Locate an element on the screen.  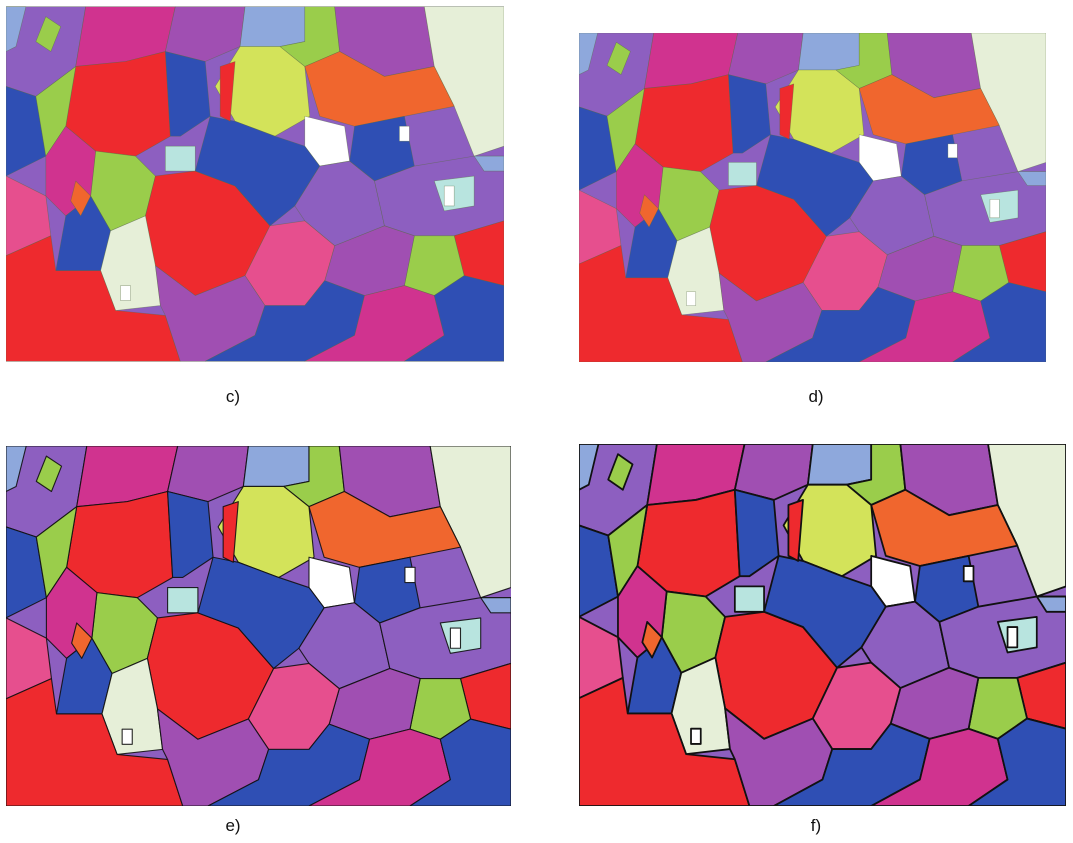
caption-c: c) is located at coordinates (233, 396).